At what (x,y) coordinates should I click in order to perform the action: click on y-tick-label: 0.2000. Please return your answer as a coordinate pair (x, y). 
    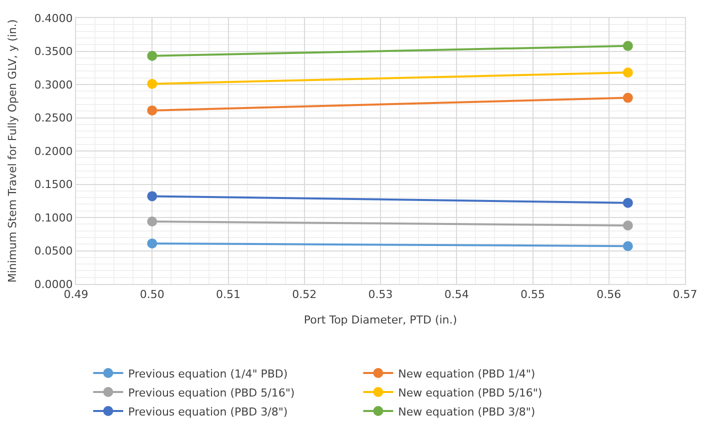
    Looking at the image, I should click on (53, 151).